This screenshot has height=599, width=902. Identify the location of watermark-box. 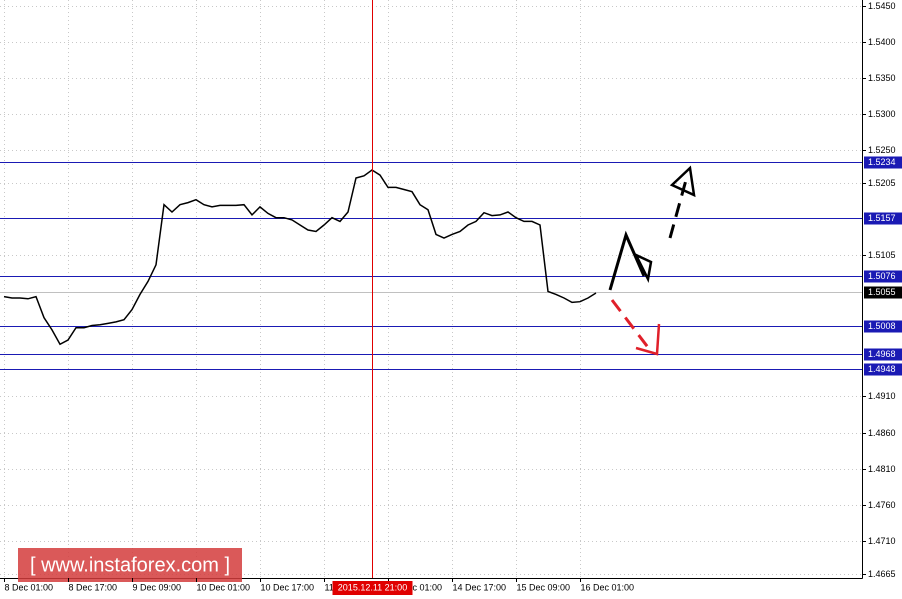
(130, 565).